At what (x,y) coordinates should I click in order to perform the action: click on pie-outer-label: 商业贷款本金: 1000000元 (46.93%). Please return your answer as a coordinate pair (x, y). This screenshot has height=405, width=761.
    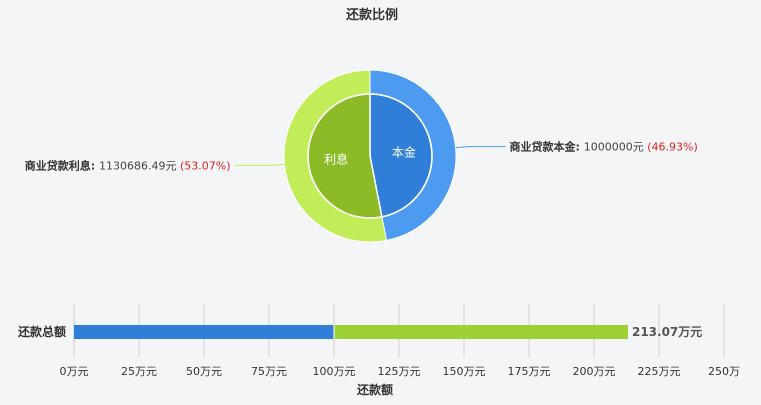
    Looking at the image, I should click on (604, 147).